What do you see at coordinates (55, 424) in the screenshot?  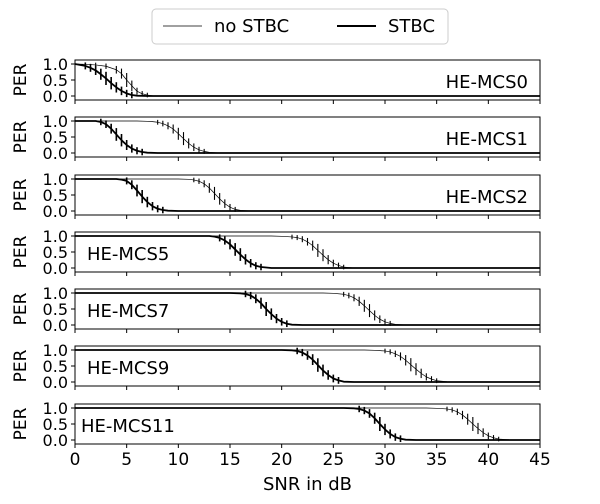 I see `ytick-label-he-mcs11-1: 0.5` at bounding box center [55, 424].